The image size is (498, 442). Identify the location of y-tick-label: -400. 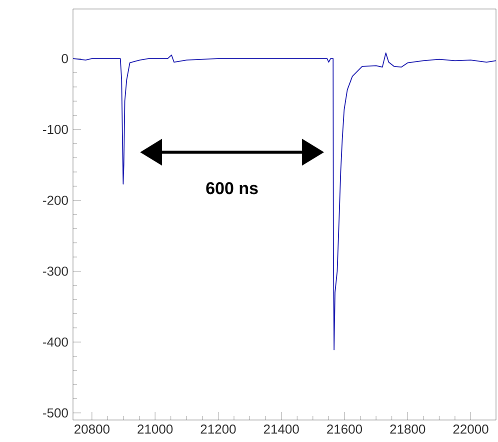
(55, 342).